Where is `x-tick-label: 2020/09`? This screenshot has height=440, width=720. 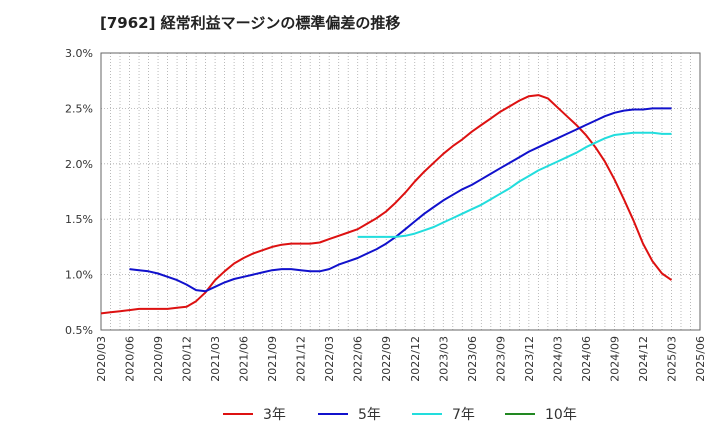
x-tick-label: 2020/09 is located at coordinates (158, 359).